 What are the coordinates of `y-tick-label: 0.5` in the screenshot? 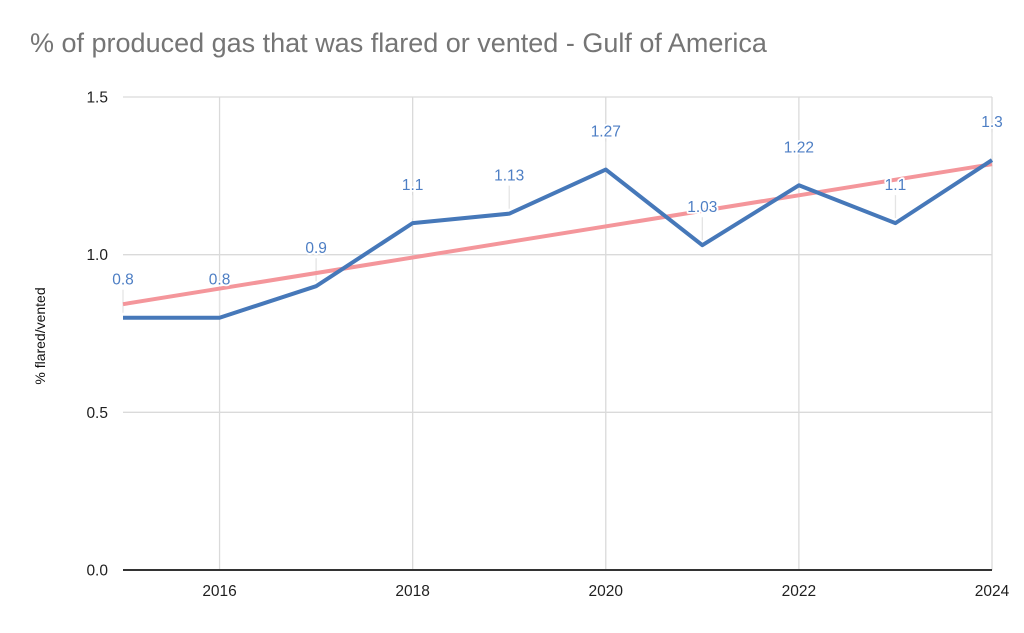 It's located at (97, 413).